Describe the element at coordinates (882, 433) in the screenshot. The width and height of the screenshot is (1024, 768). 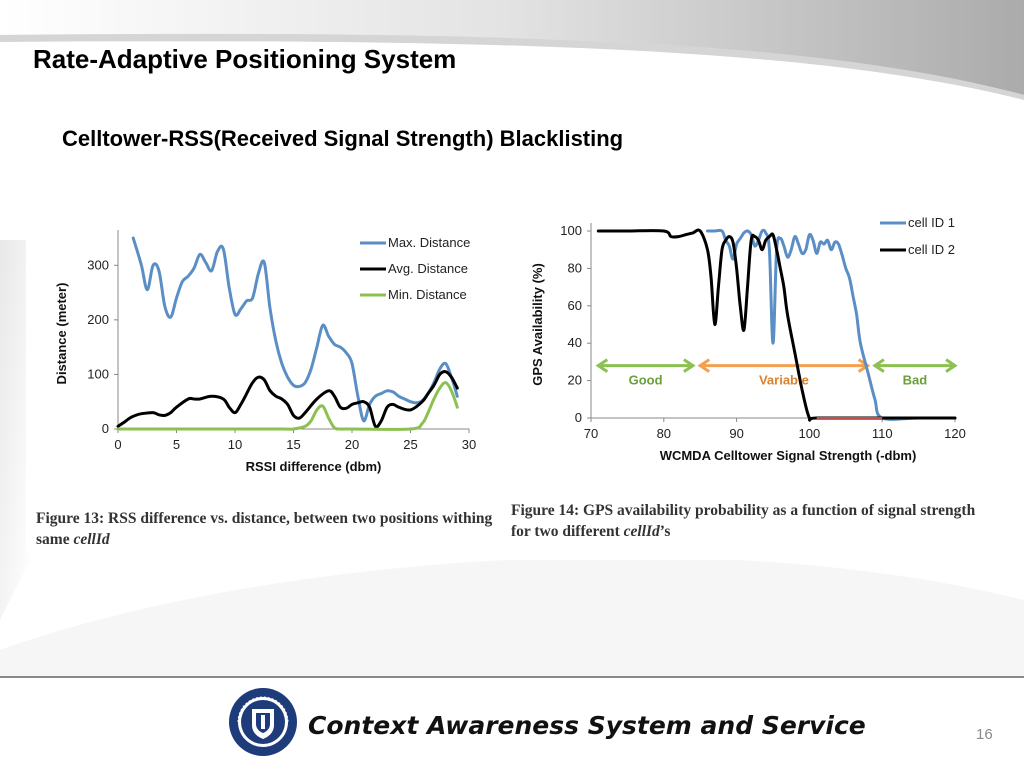
I see `x-tick-label: 110` at that location.